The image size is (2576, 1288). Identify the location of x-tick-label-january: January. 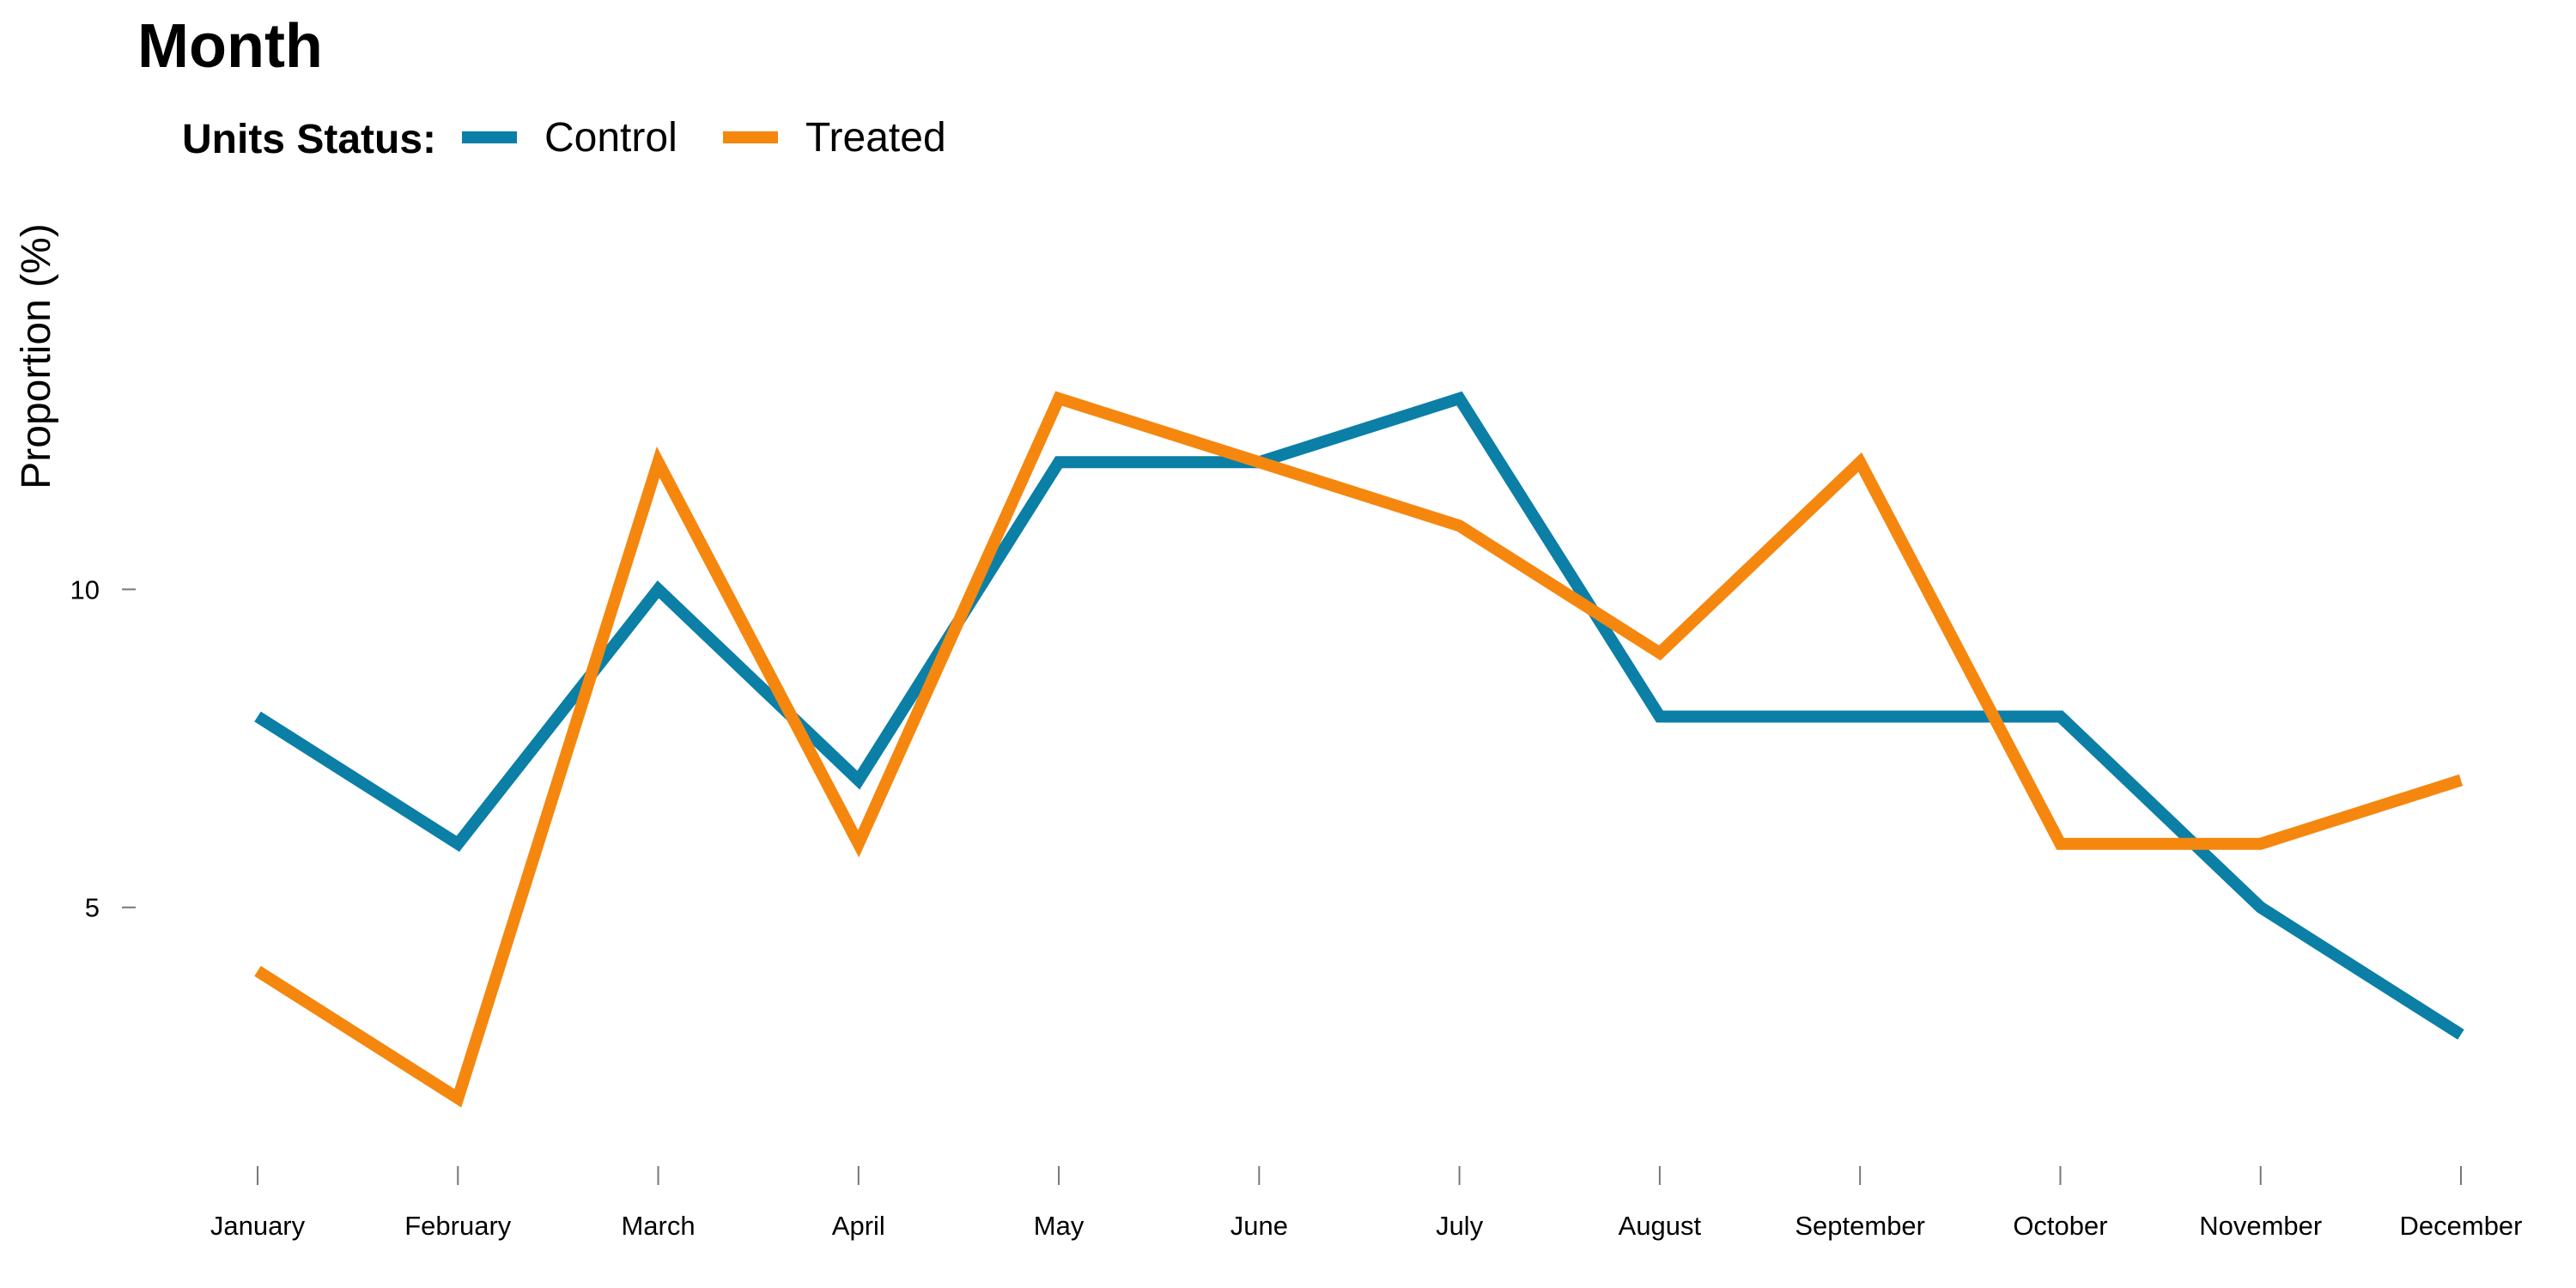
(258, 1226).